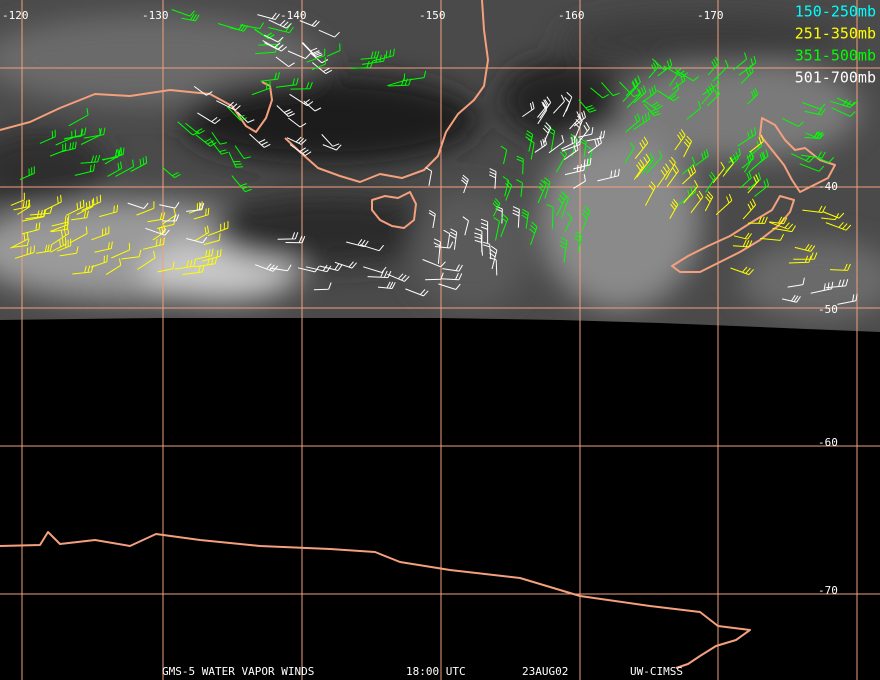 This screenshot has height=680, width=880. I want to click on tasmania-coast, so click(394, 210).